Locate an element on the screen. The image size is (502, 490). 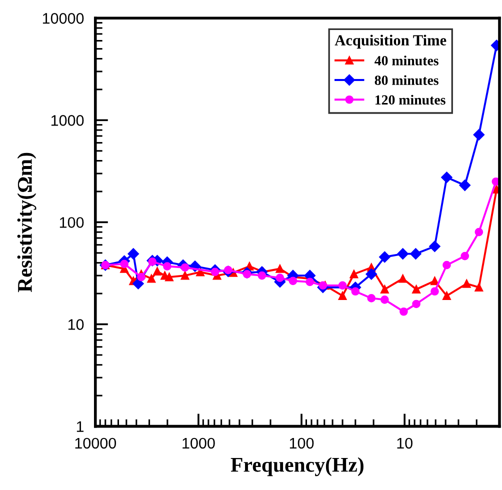
x-axis-title: Frequency(Hz) is located at coordinates (297, 466).